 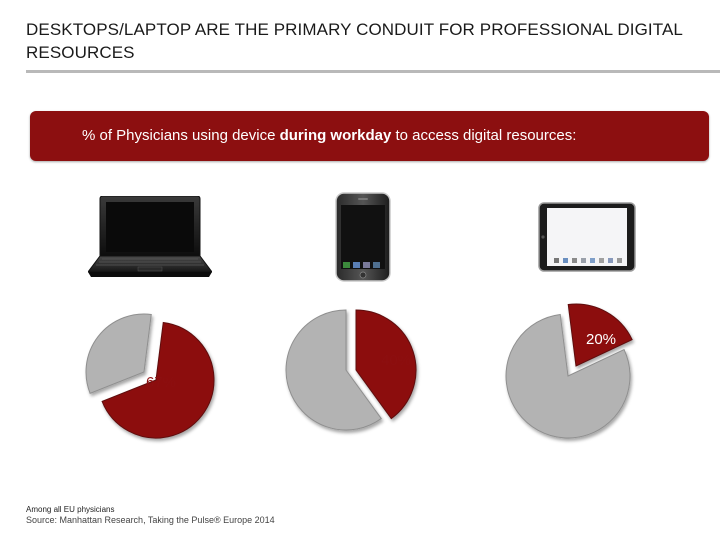 I want to click on smartphone-pie-label: 40%, so click(x=396, y=360).